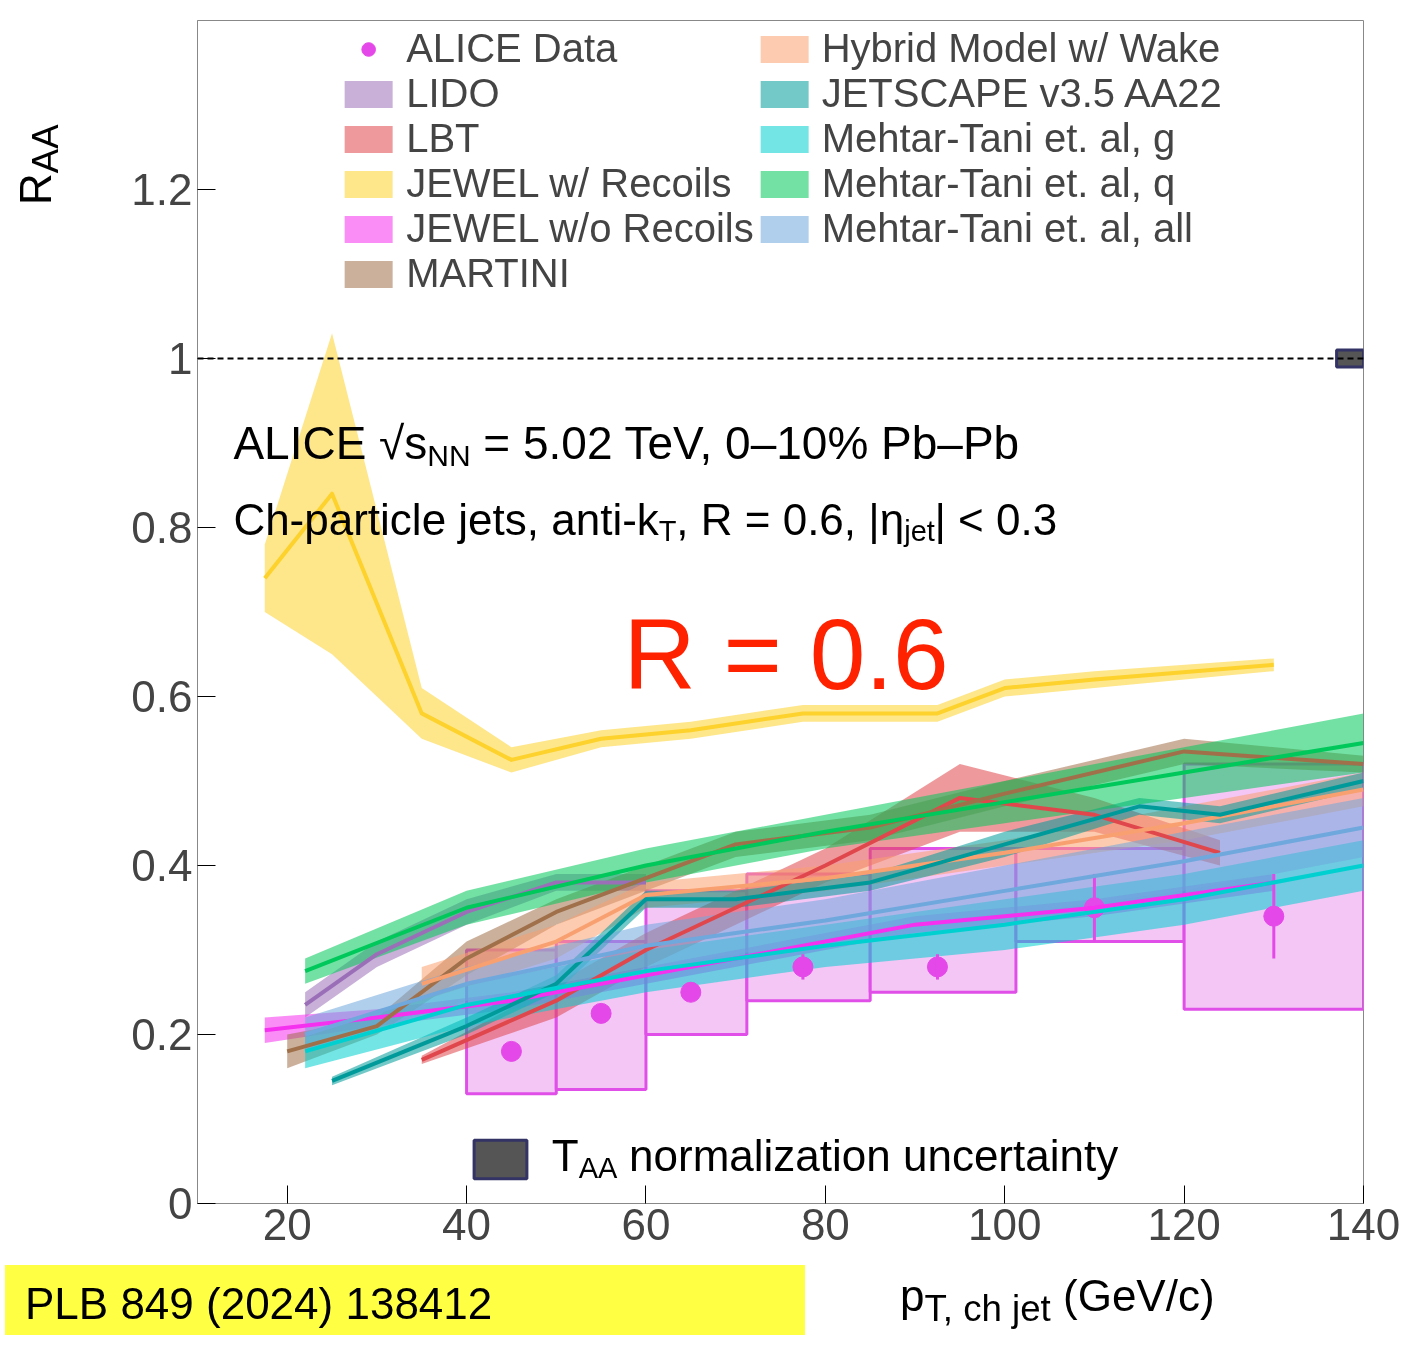  I want to click on annotation: R = 0.6, so click(786, 654).